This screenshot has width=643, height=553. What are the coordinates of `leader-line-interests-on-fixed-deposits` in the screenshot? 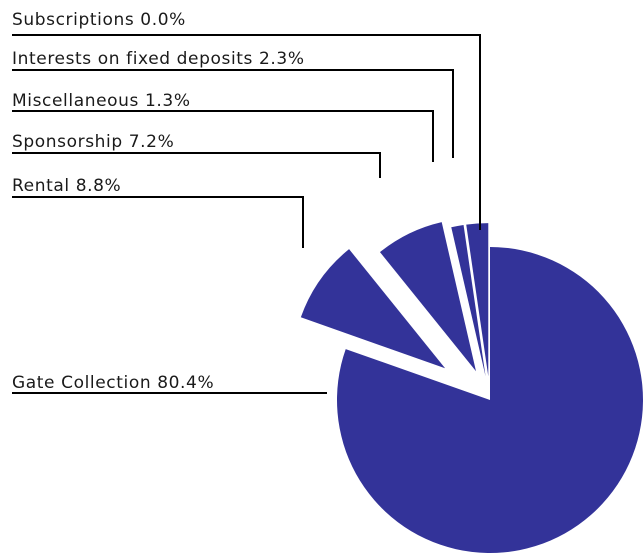 It's located at (233, 113).